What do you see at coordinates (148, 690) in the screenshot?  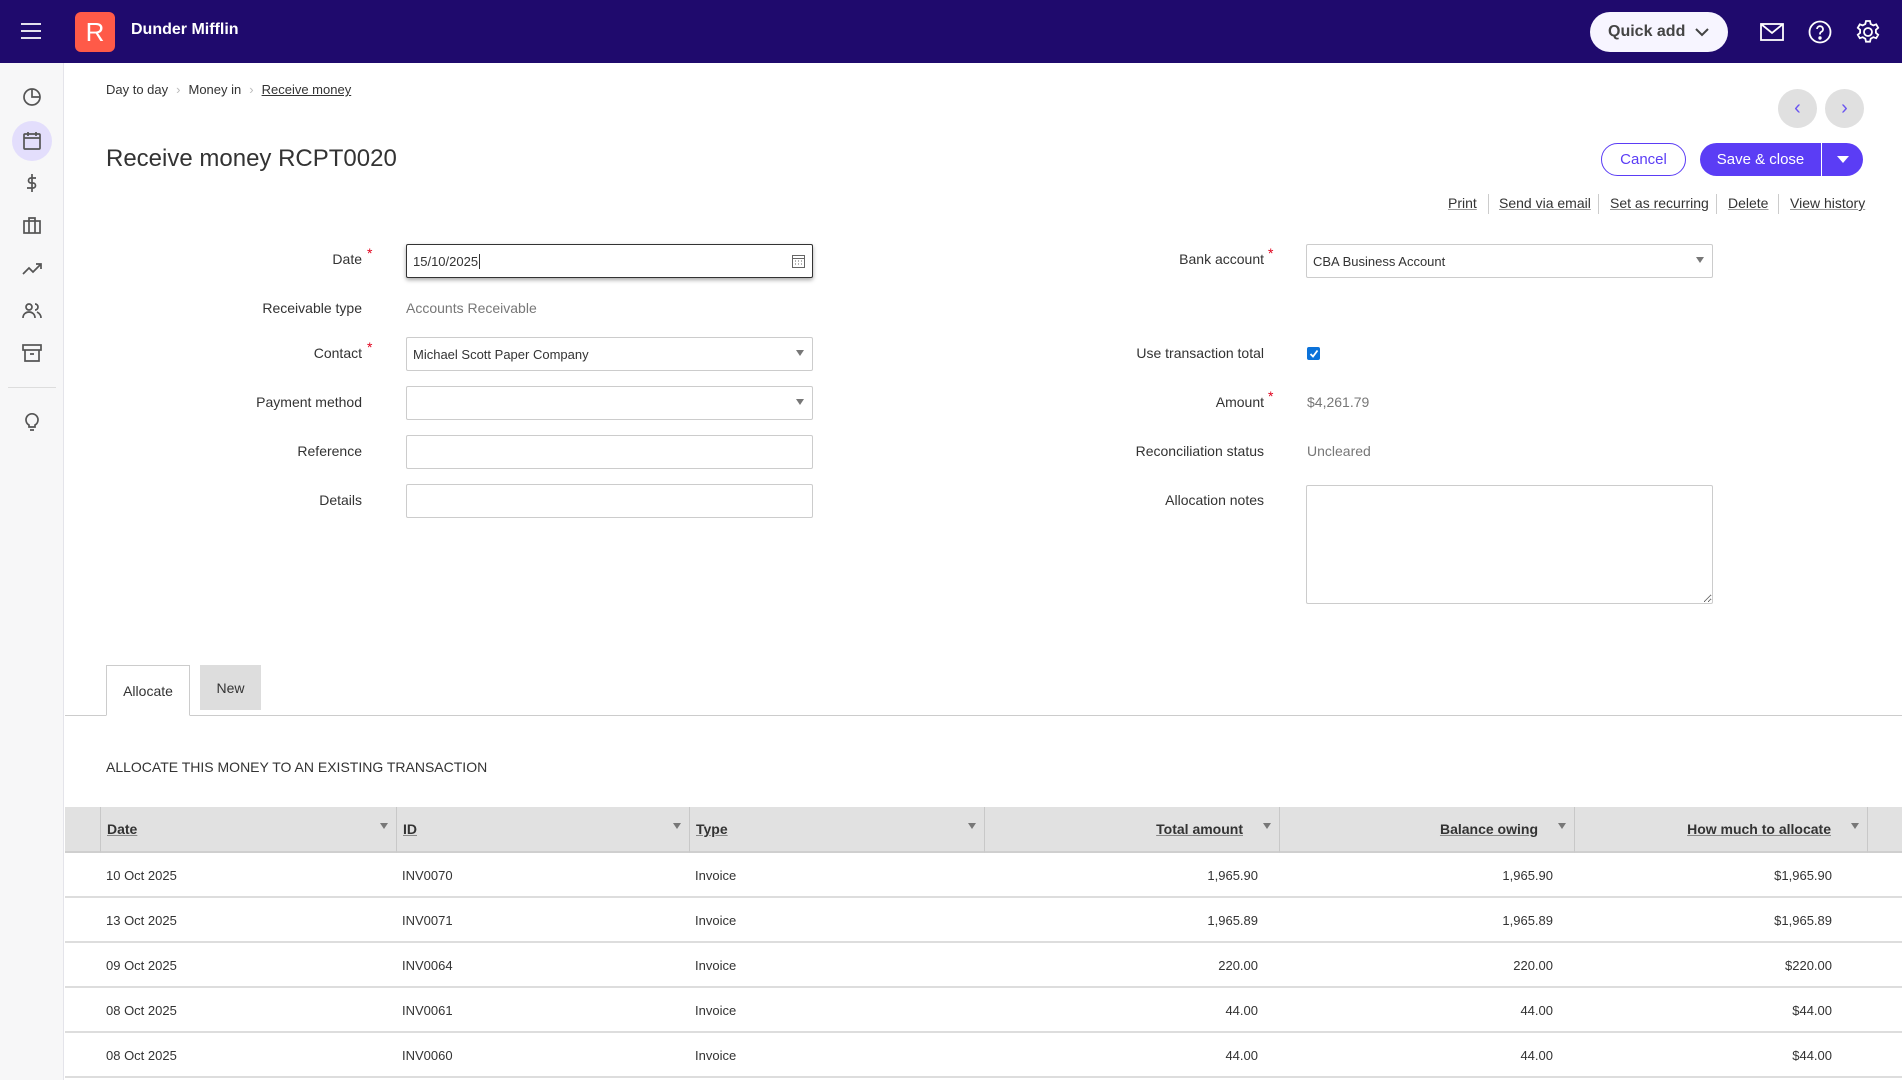 I see `tab-allocate: Allocate` at bounding box center [148, 690].